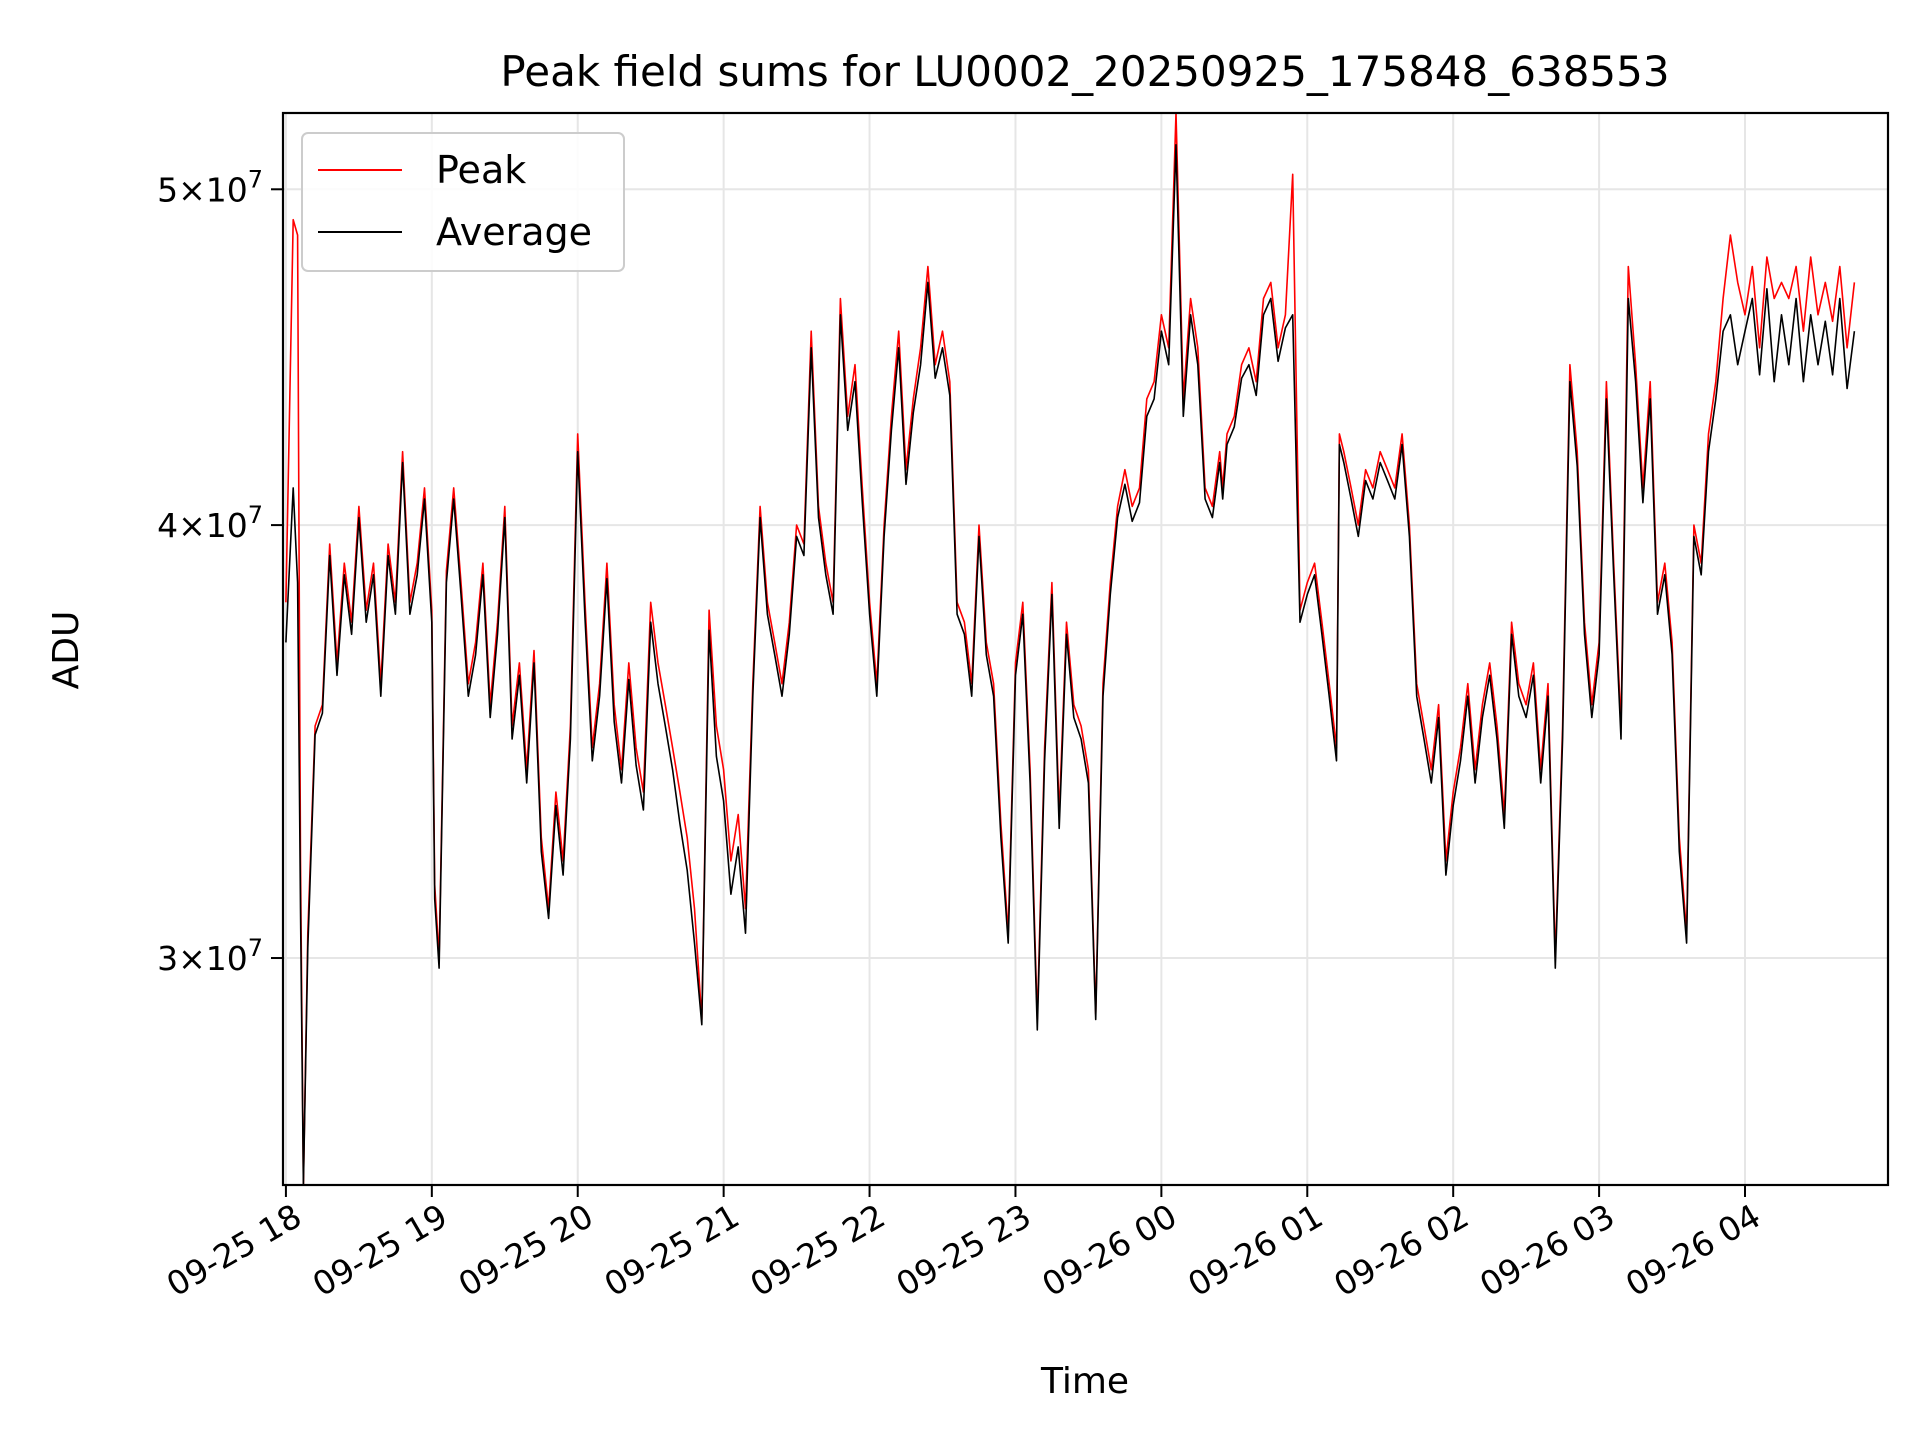 The height and width of the screenshot is (1440, 1920). I want to click on legend-label-peak: Peak, so click(481, 170).